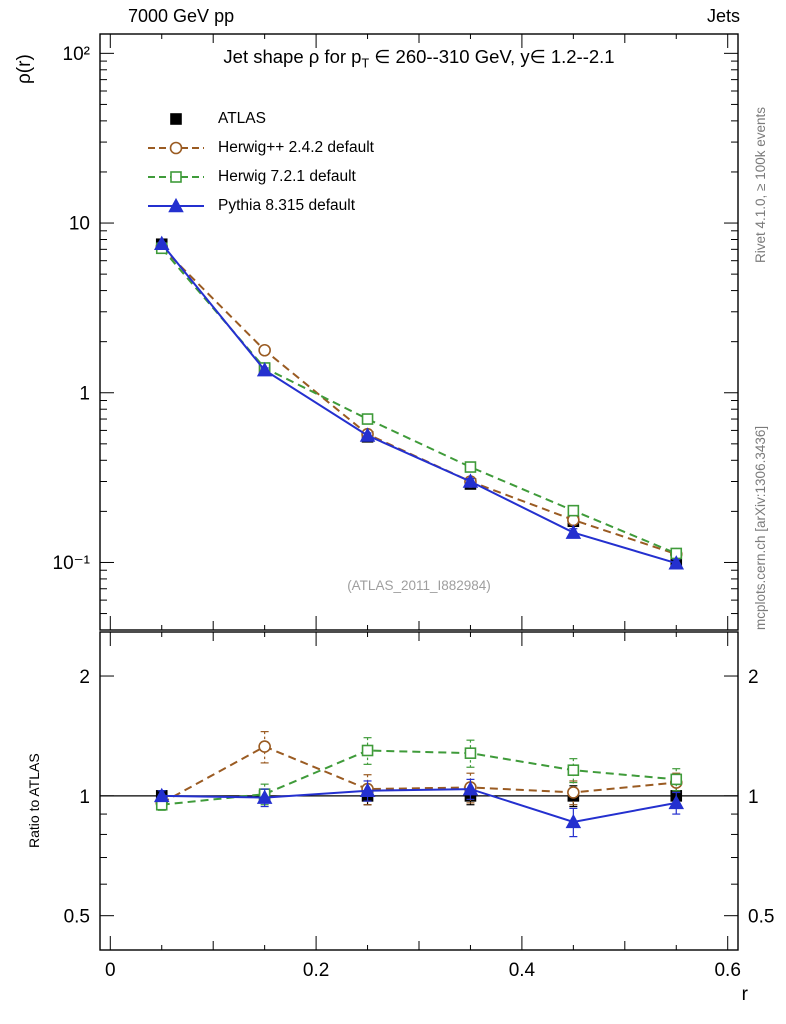 Image resolution: width=786 pixels, height=1024 pixels. What do you see at coordinates (744, 994) in the screenshot?
I see `x-axis-label: r` at bounding box center [744, 994].